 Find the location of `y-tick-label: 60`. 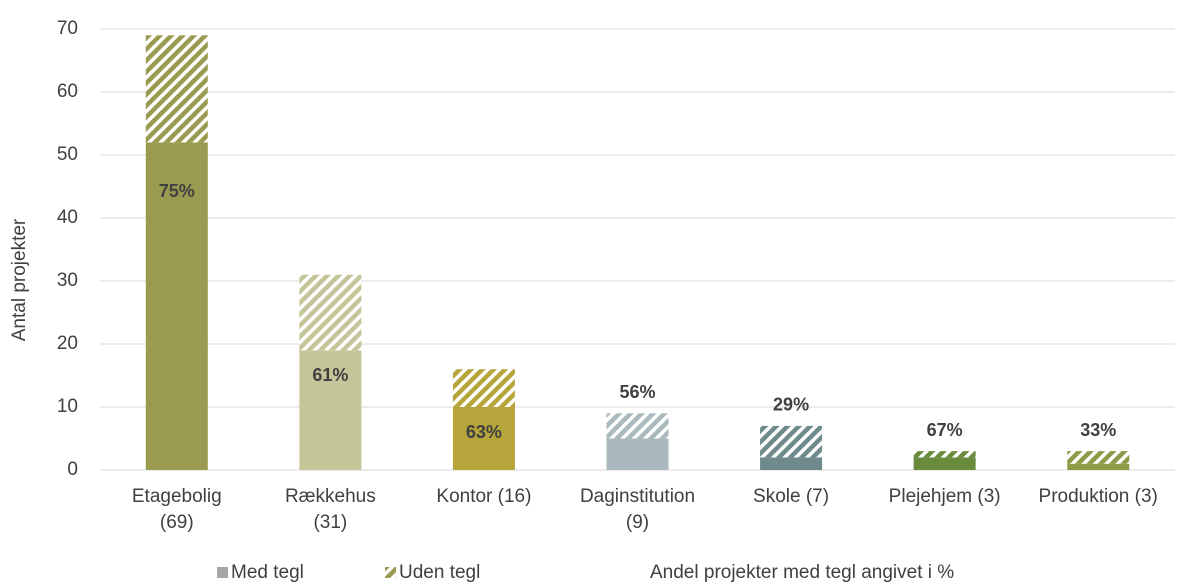

y-tick-label: 60 is located at coordinates (67, 91).